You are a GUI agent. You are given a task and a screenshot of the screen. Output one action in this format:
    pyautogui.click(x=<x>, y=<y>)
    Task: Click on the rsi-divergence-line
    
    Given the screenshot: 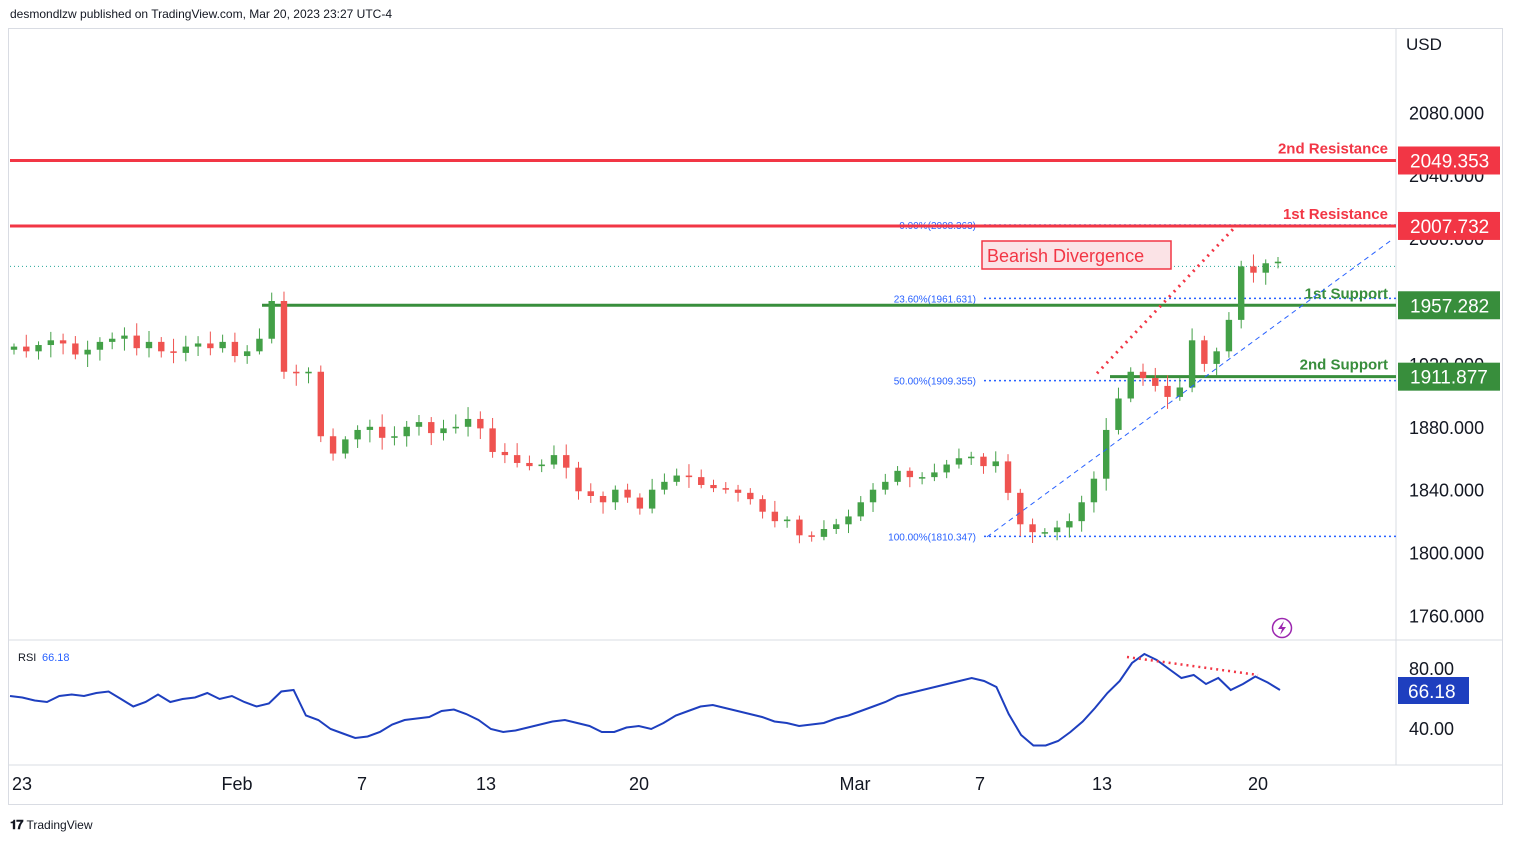 What is the action you would take?
    pyautogui.click(x=1192, y=666)
    